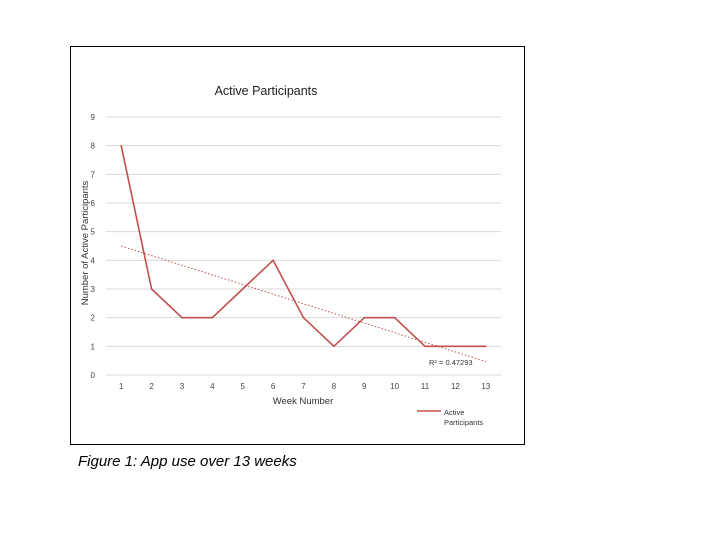 This screenshot has width=720, height=540. Describe the element at coordinates (212, 386) in the screenshot. I see `x-tick-label: 4` at that location.